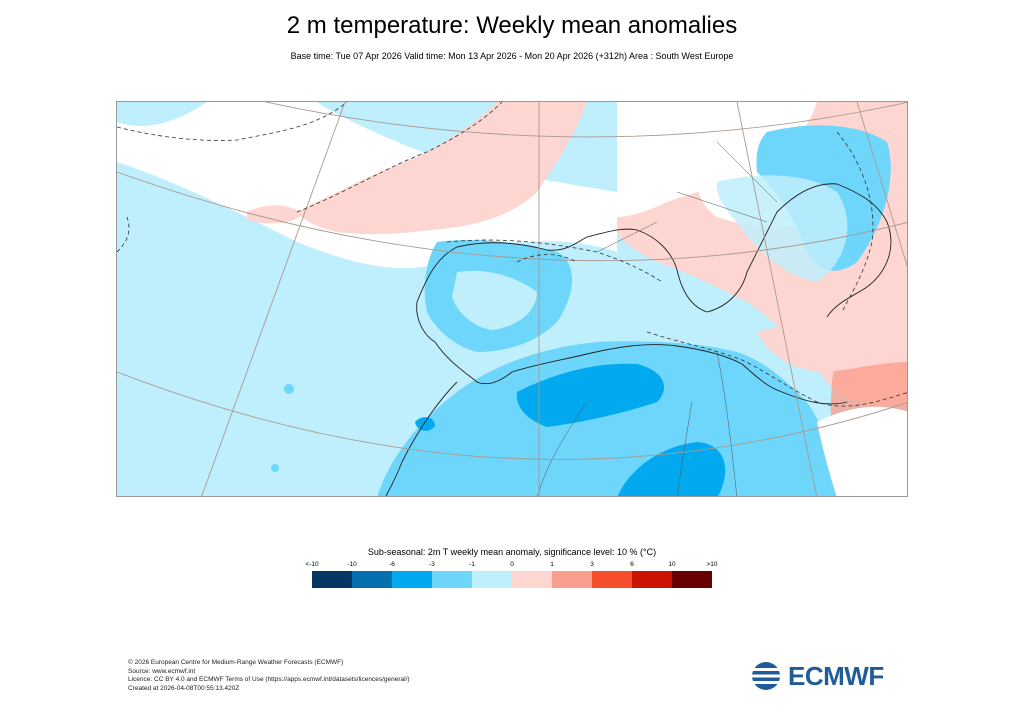  What do you see at coordinates (590, 395) in the screenshot?
I see `cold-core-sahara` at bounding box center [590, 395].